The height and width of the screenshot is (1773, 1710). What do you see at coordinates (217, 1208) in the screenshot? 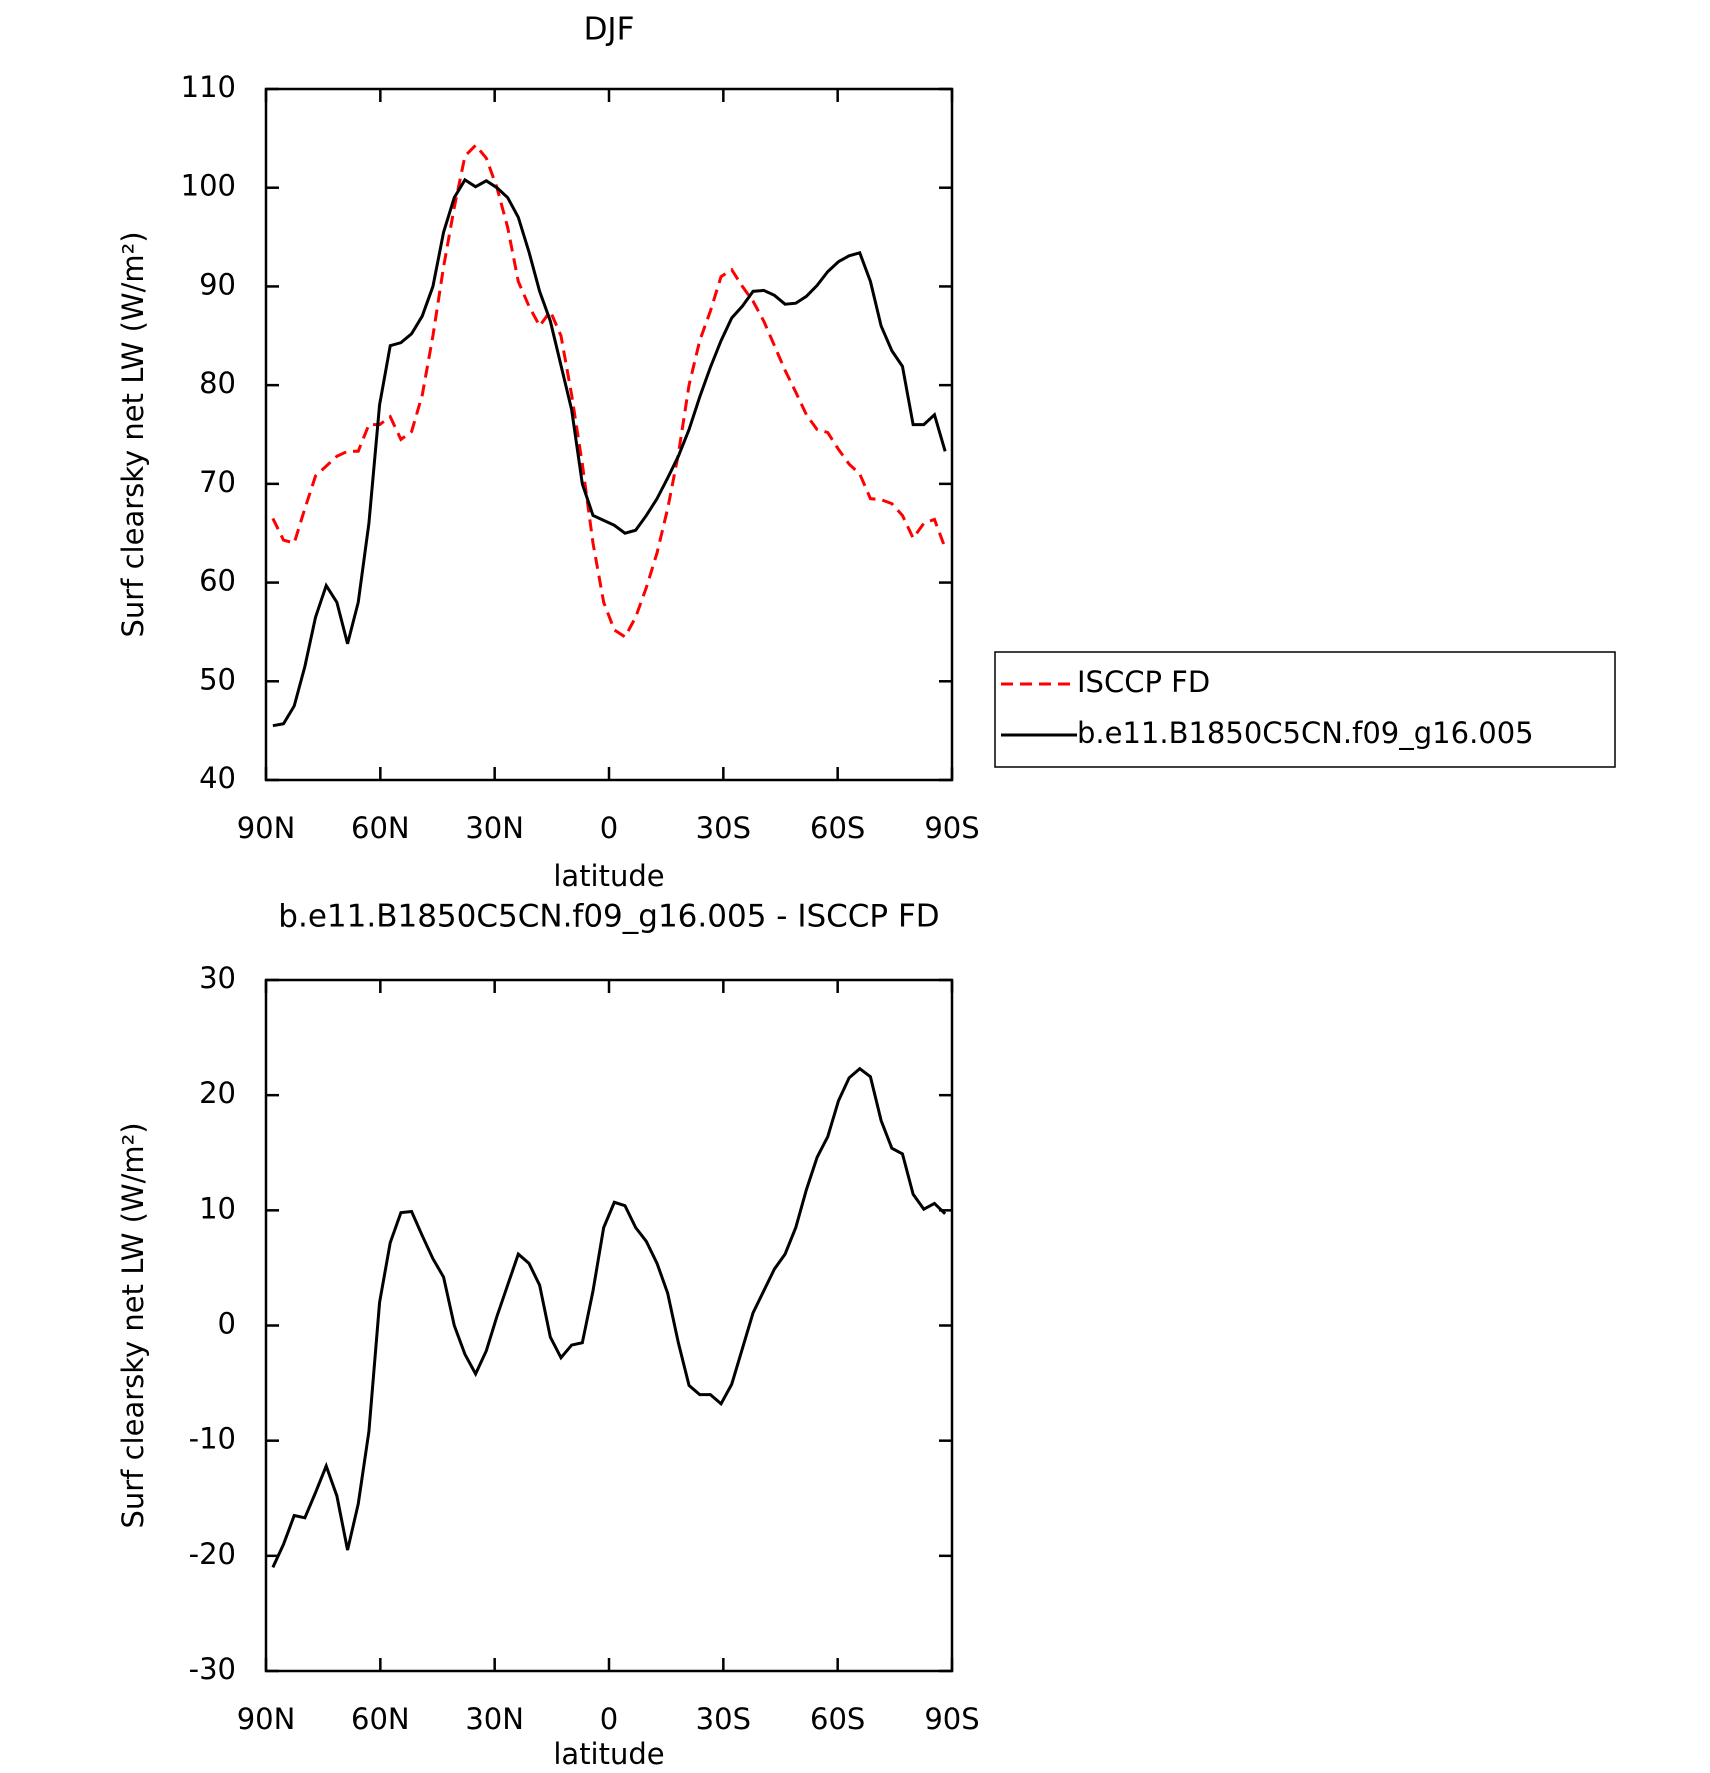
I see `y-tick-label: 10` at bounding box center [217, 1208].